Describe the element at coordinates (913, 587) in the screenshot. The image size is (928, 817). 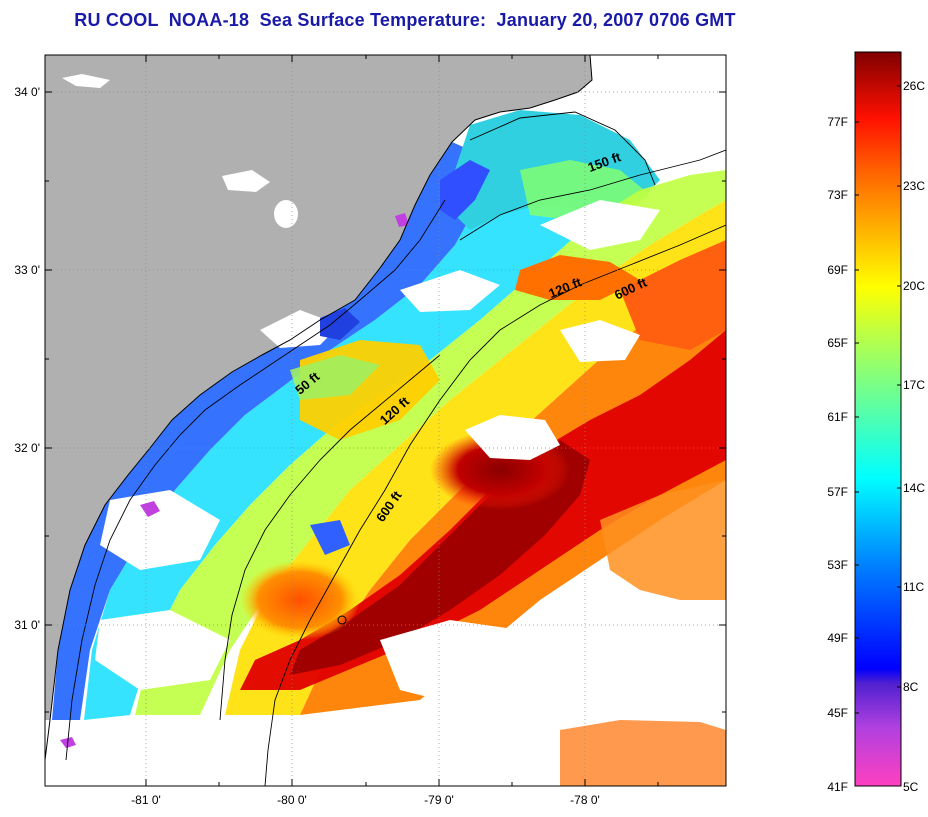
I see `colorbar-celsius-label: 11C` at that location.